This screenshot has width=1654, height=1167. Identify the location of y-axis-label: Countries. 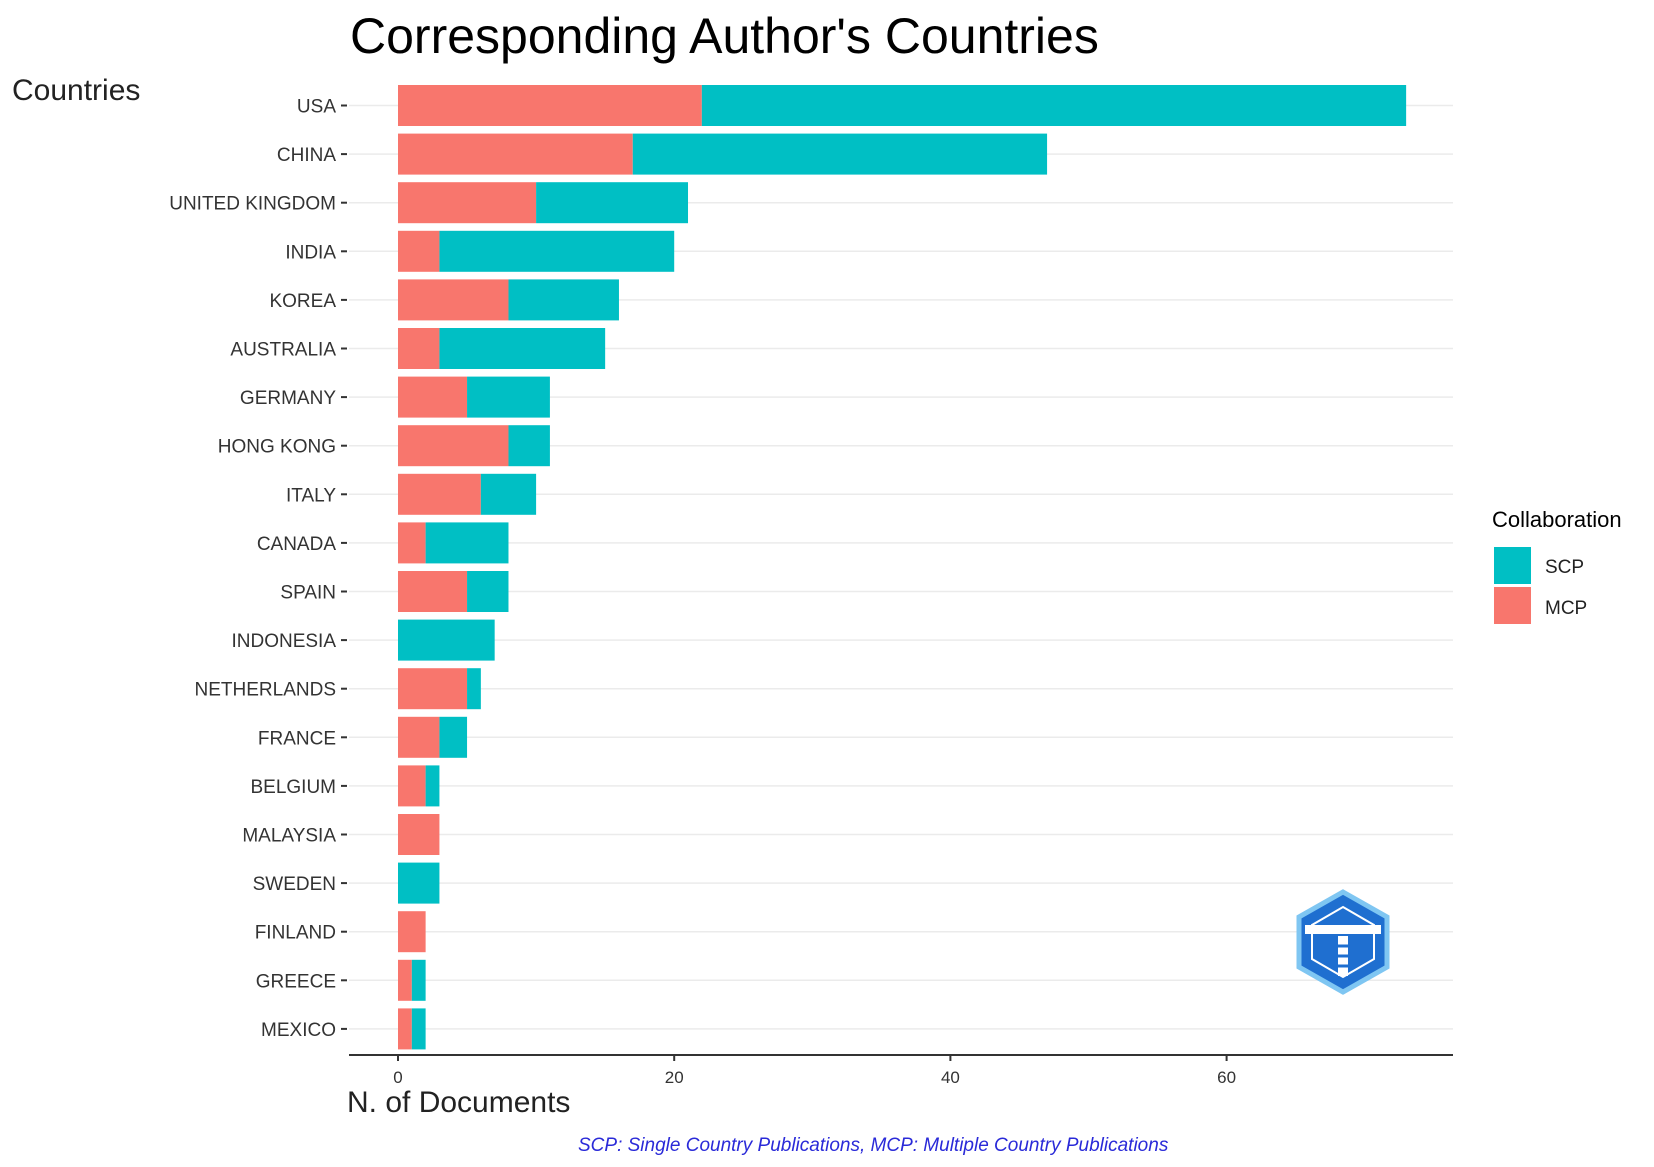
(76, 90).